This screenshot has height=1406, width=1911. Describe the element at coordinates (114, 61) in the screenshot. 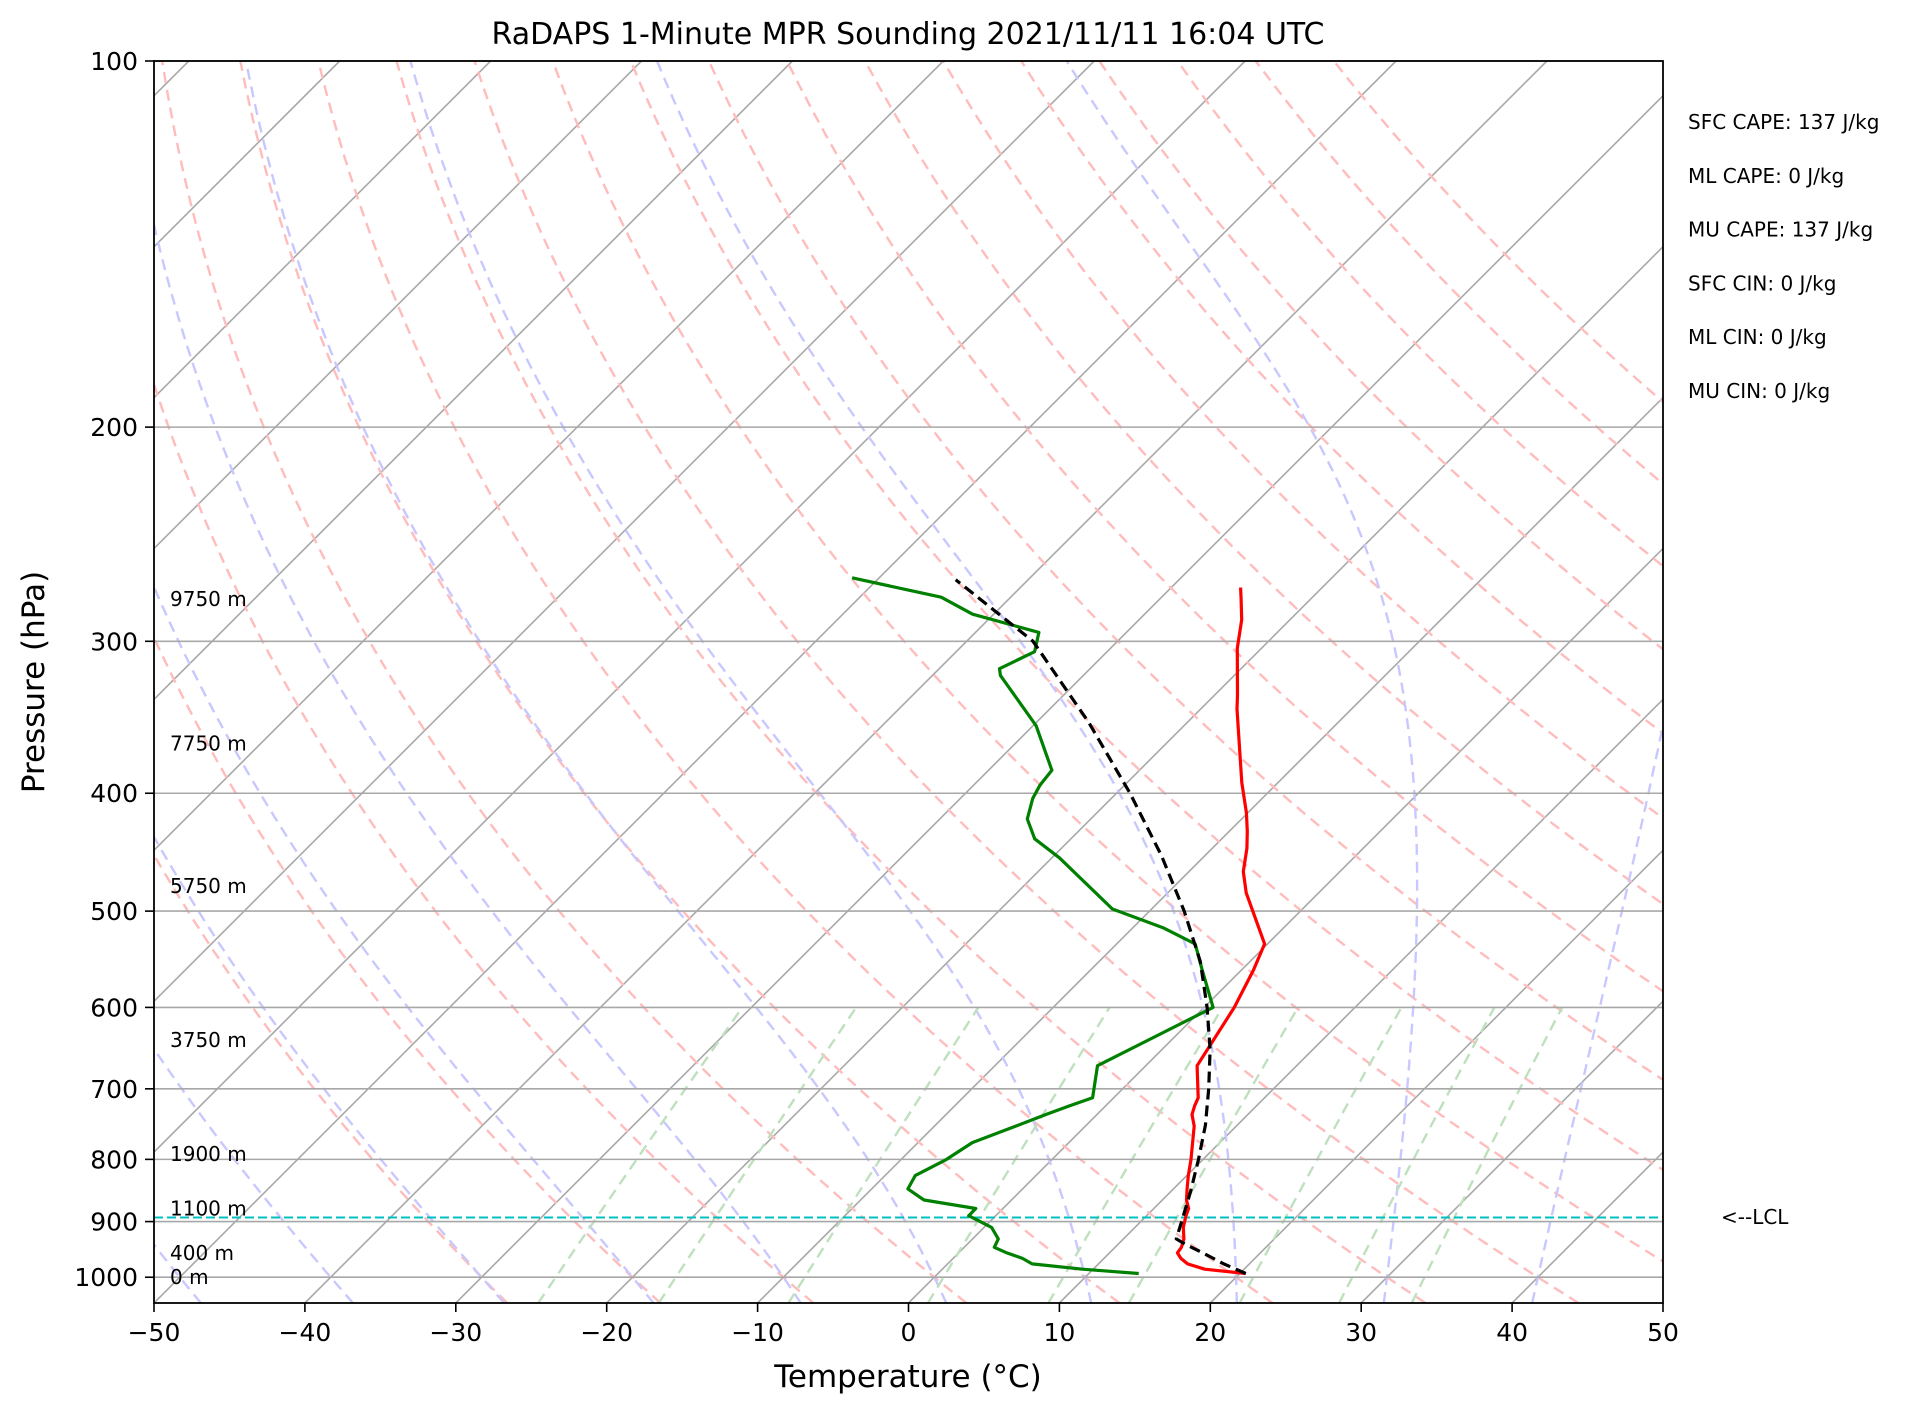

I see `y-tick-label: 100` at that location.